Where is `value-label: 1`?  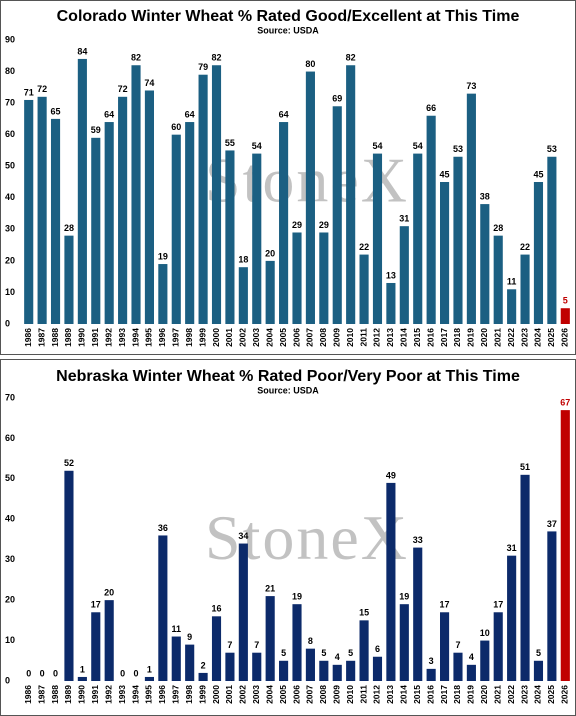 value-label: 1 is located at coordinates (149, 669).